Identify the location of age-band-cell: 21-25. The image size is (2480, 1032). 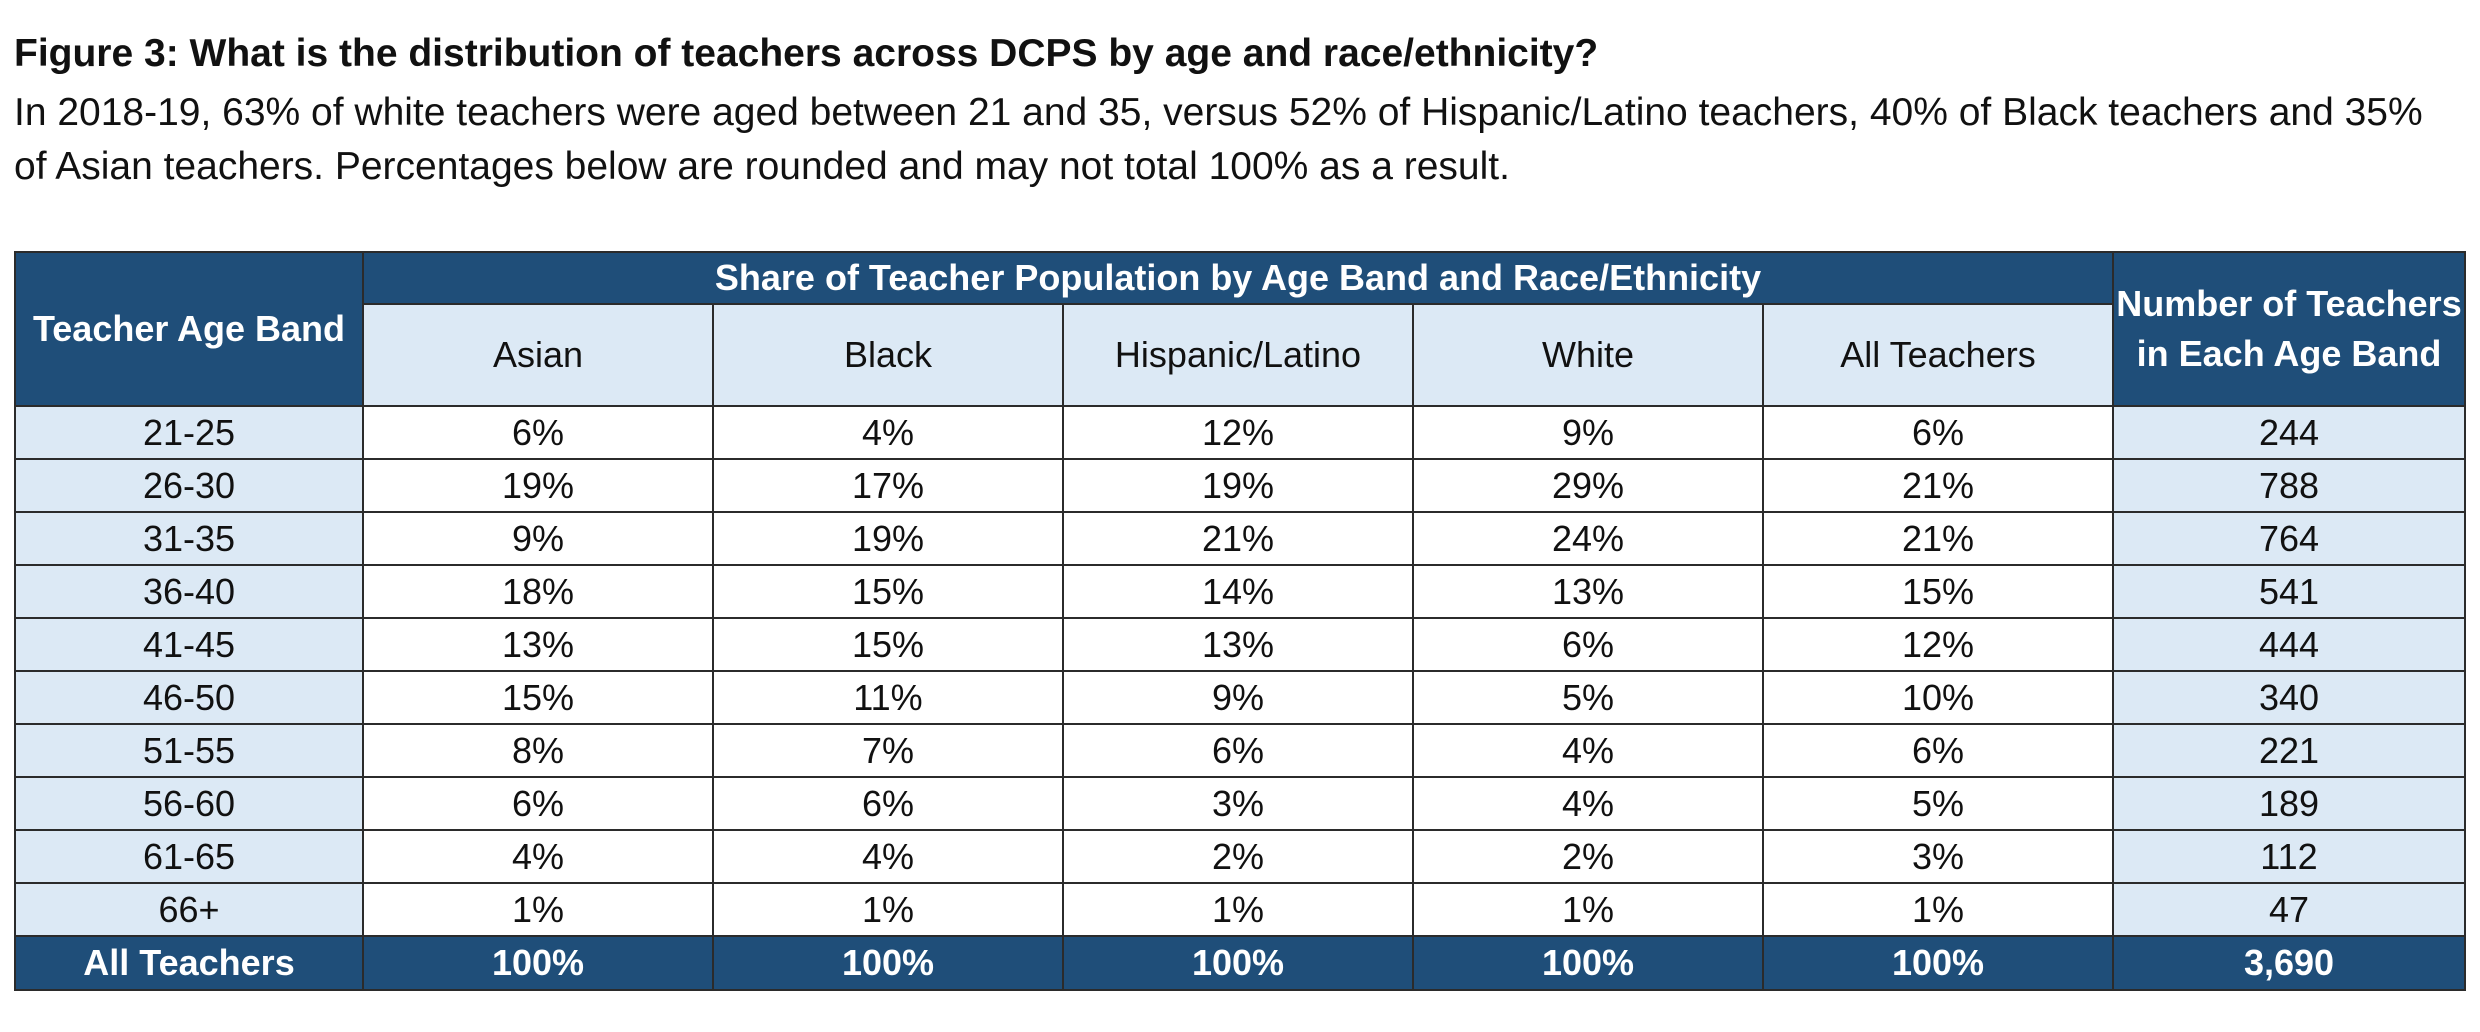
(189, 432).